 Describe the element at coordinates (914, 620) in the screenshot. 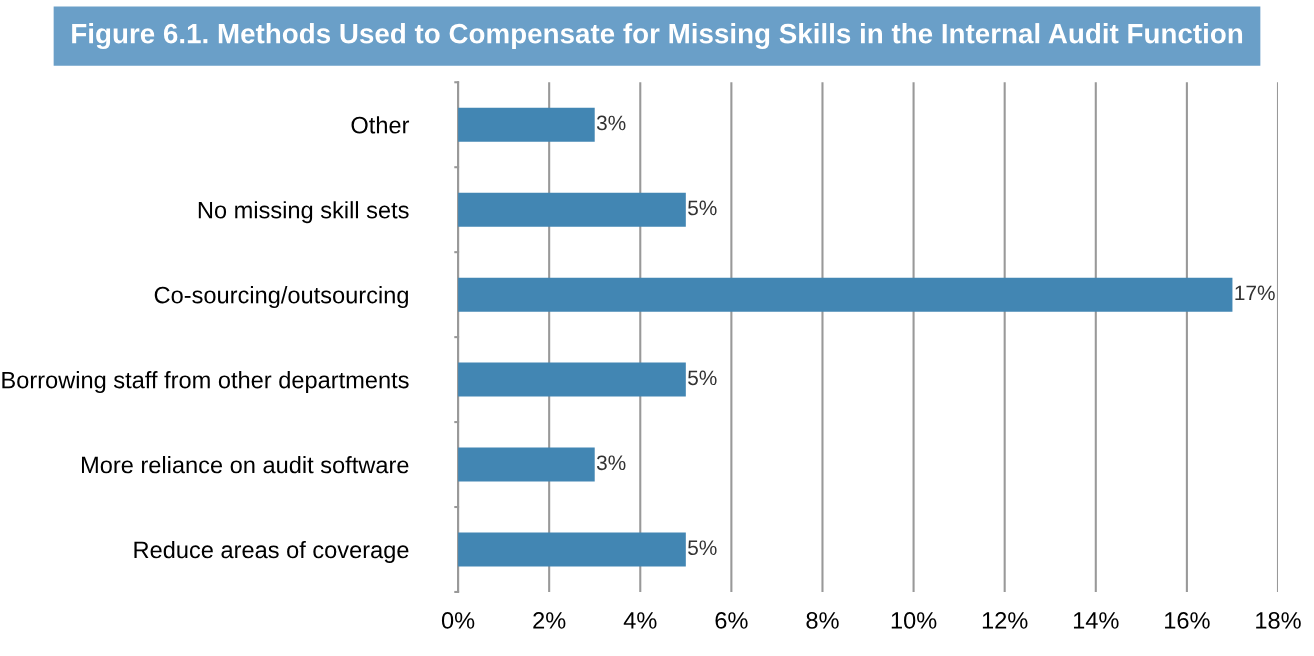

I see `x-tick-label: 10%` at that location.